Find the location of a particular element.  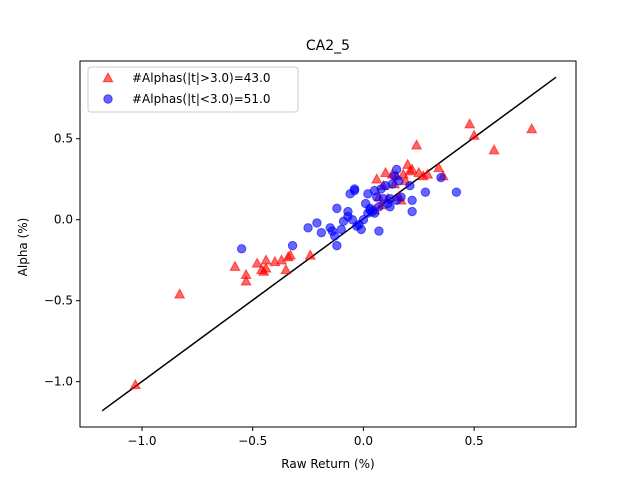

y-axis-label: Alpha (%) is located at coordinates (23, 247).